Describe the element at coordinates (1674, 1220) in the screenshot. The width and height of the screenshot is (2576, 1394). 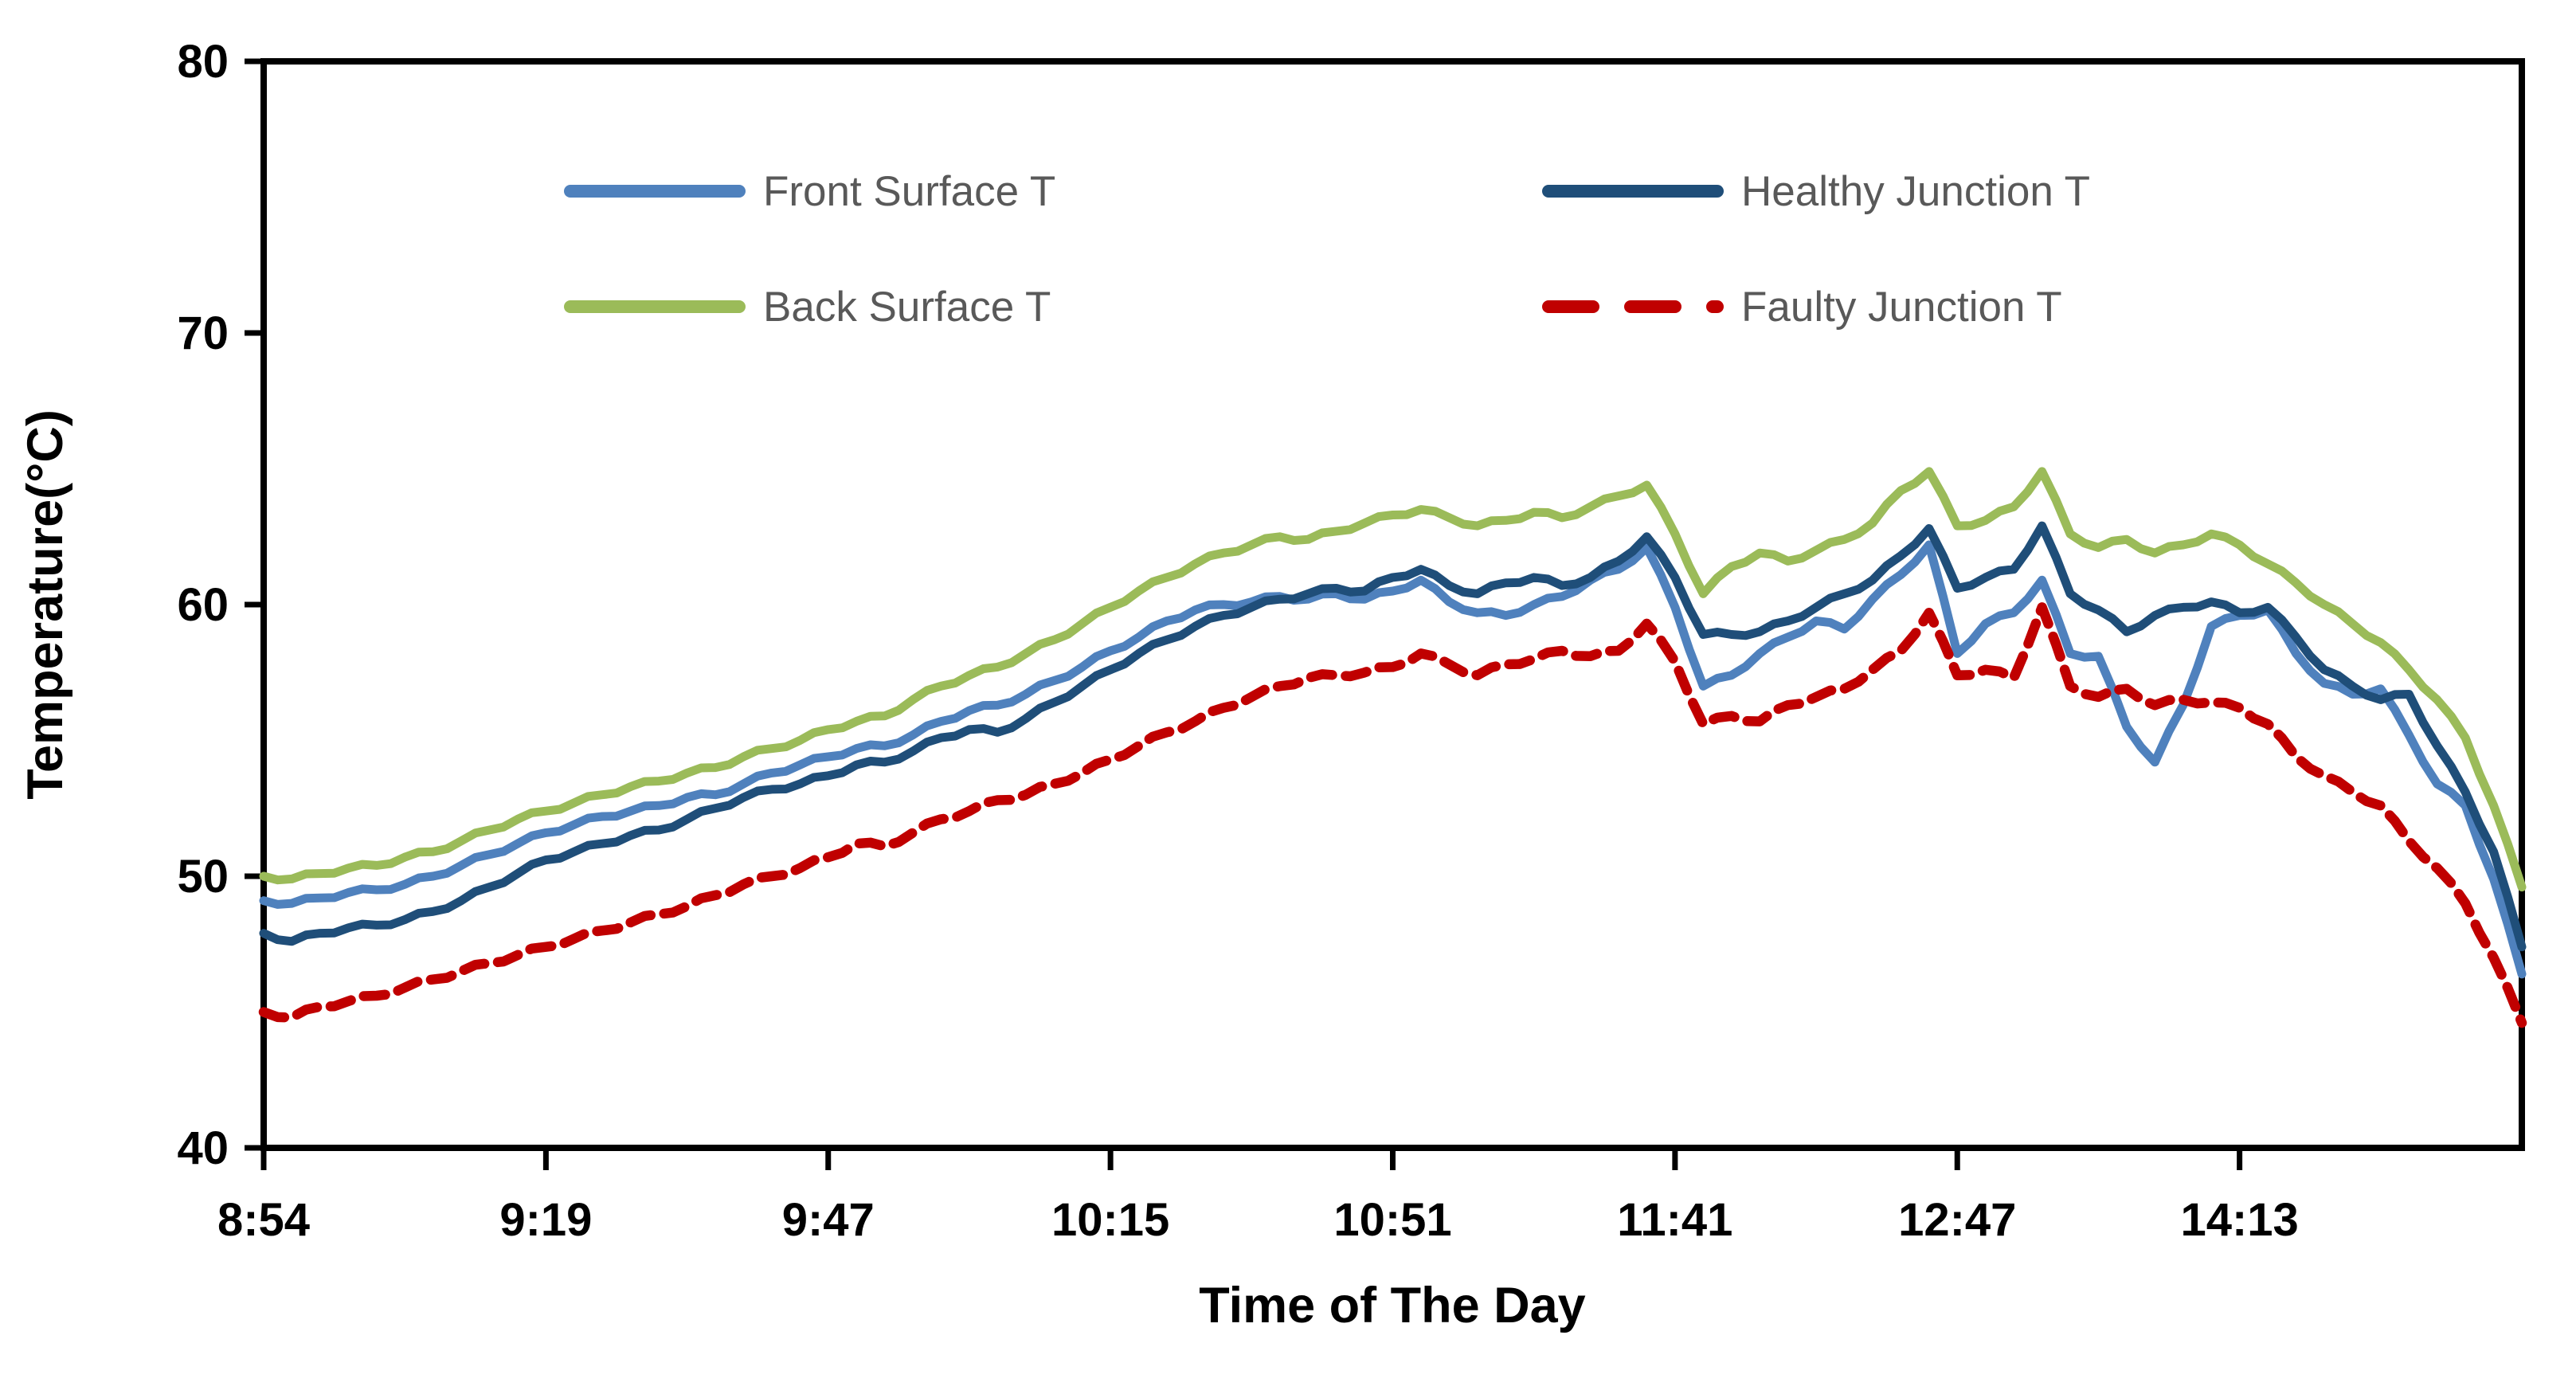
I see `x-axis-tick-label: 11:41` at that location.